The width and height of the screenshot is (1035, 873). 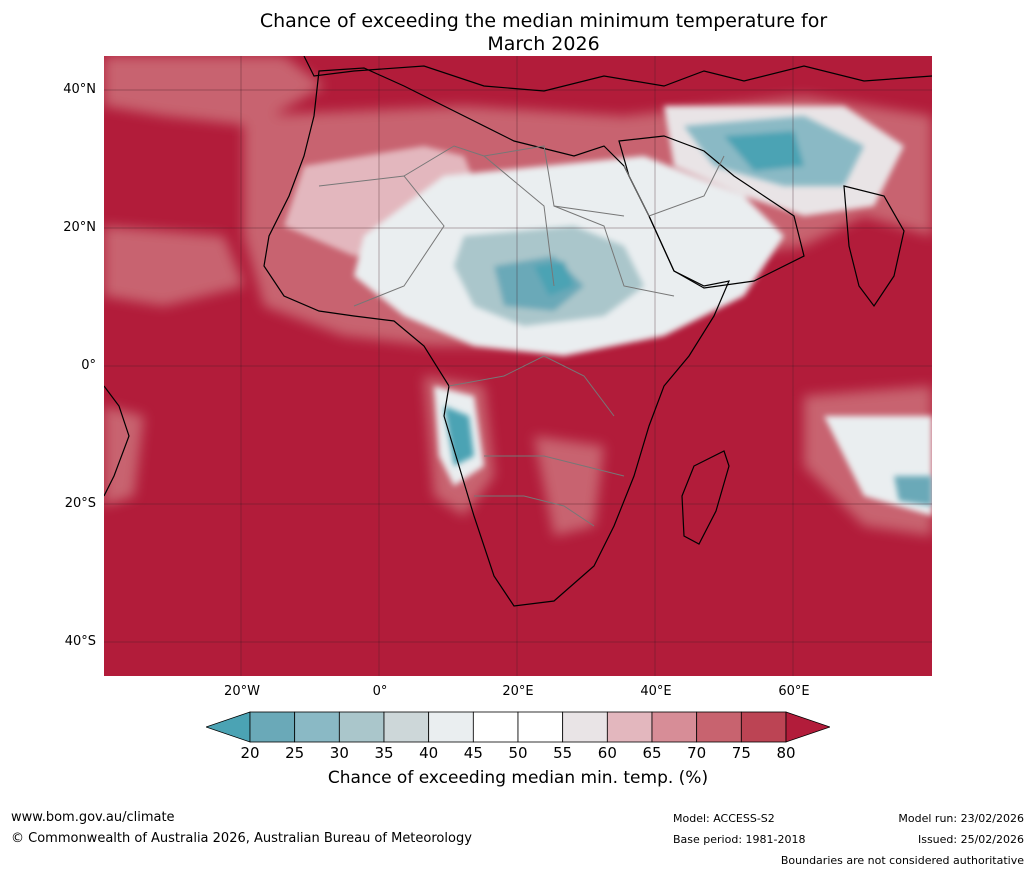 What do you see at coordinates (380, 691) in the screenshot?
I see `lon-label-0: 0°` at bounding box center [380, 691].